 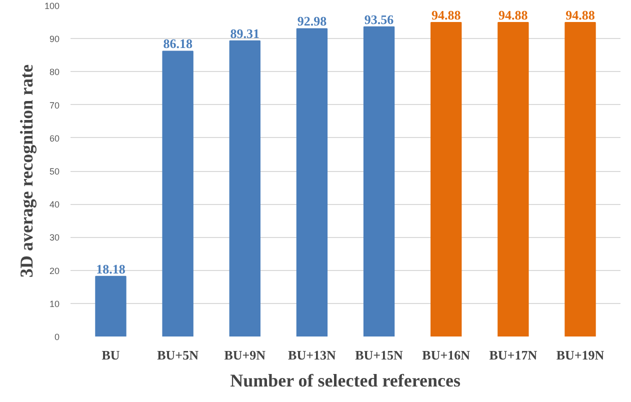 What do you see at coordinates (54, 138) in the screenshot?
I see `y-tick-label: 60` at bounding box center [54, 138].